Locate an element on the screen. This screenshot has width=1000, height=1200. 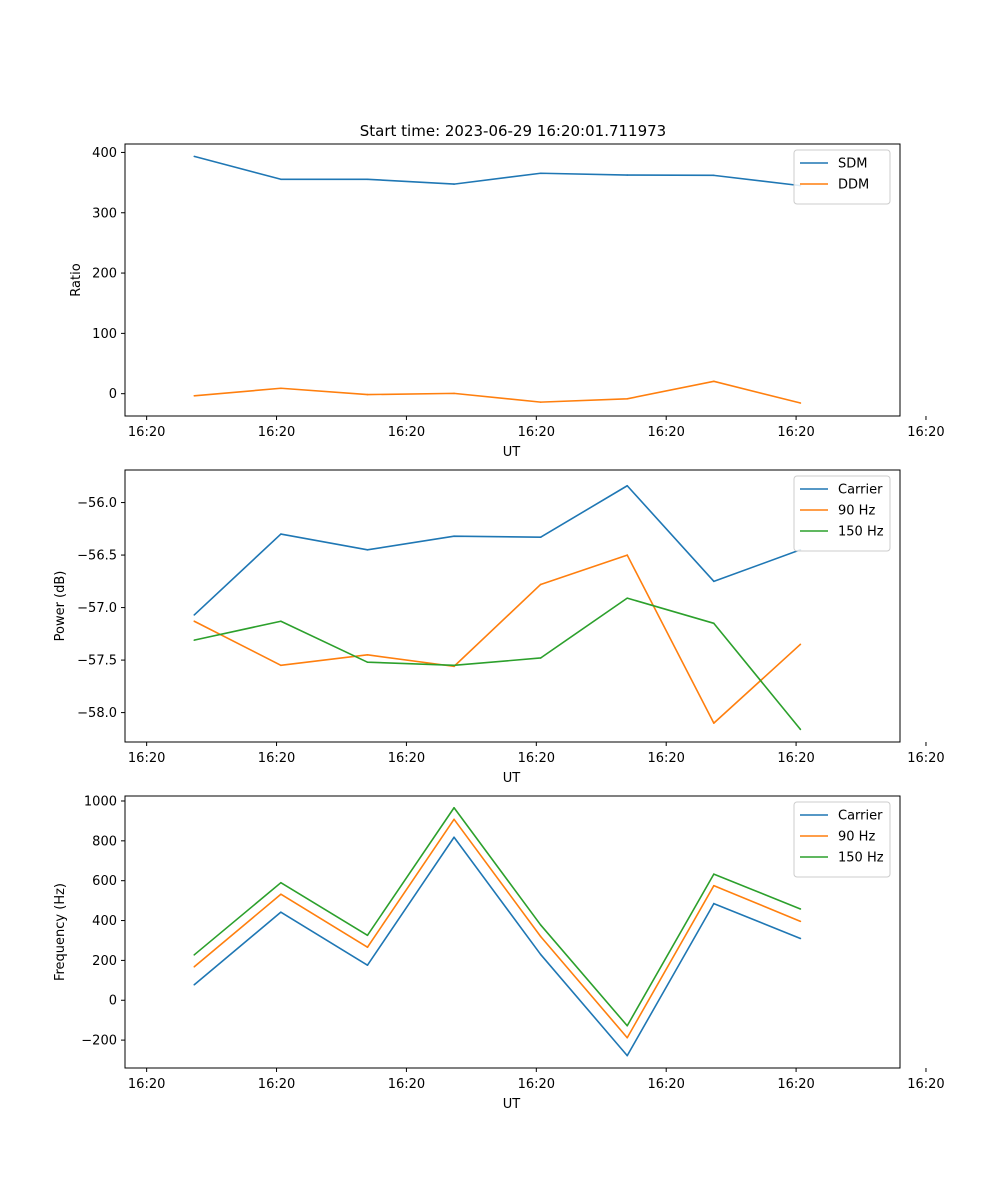
chart-3-legend-label-3: 150 Hz is located at coordinates (861, 858).